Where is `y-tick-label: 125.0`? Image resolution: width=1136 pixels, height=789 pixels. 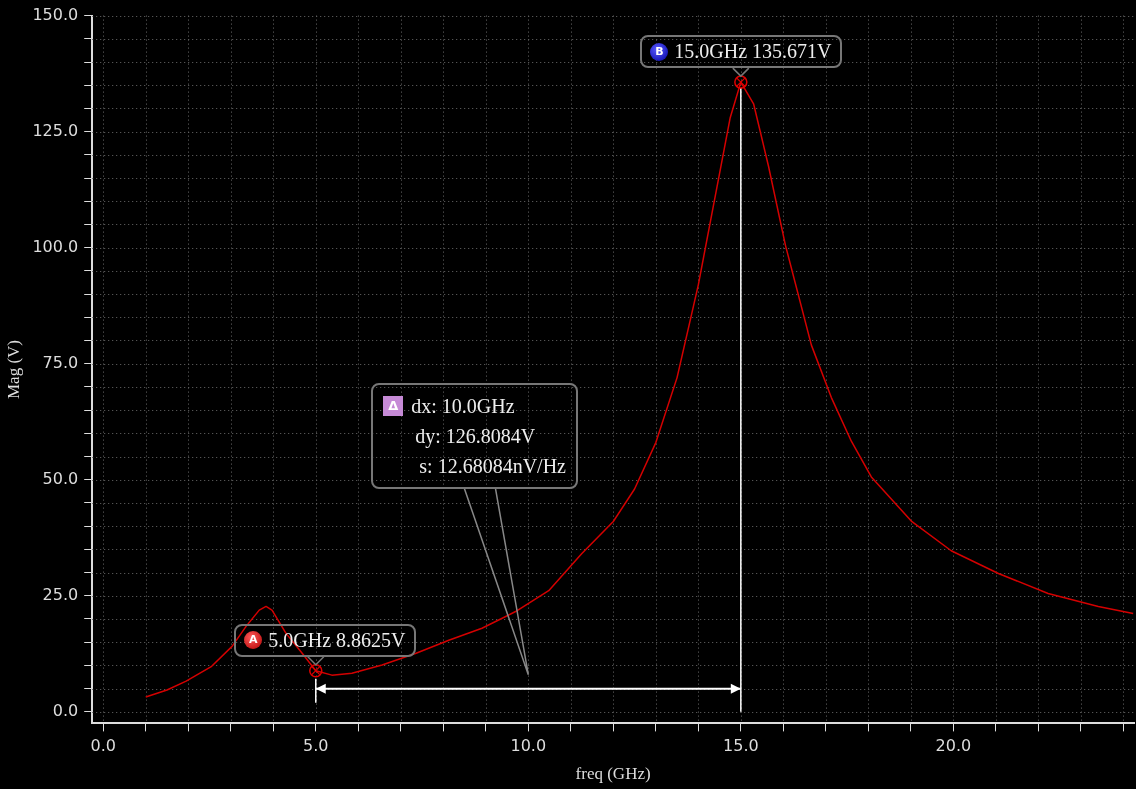
y-tick-label: 125.0 is located at coordinates (55, 130).